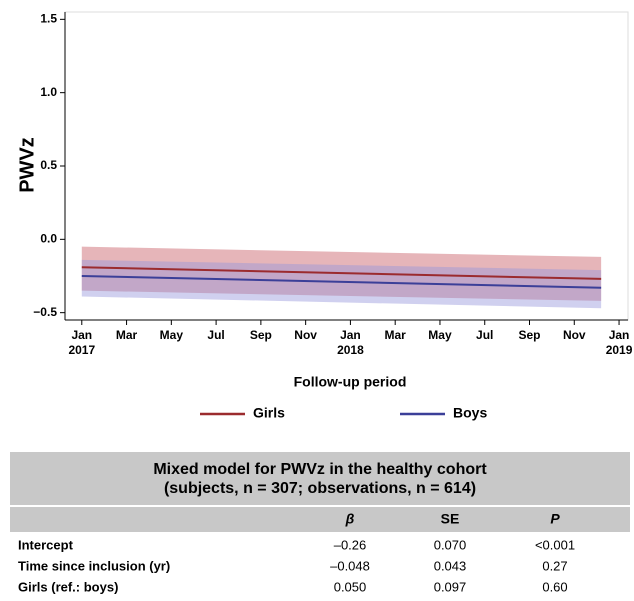  Describe the element at coordinates (450, 586) in the screenshot. I see `table-cell: 0.097` at that location.